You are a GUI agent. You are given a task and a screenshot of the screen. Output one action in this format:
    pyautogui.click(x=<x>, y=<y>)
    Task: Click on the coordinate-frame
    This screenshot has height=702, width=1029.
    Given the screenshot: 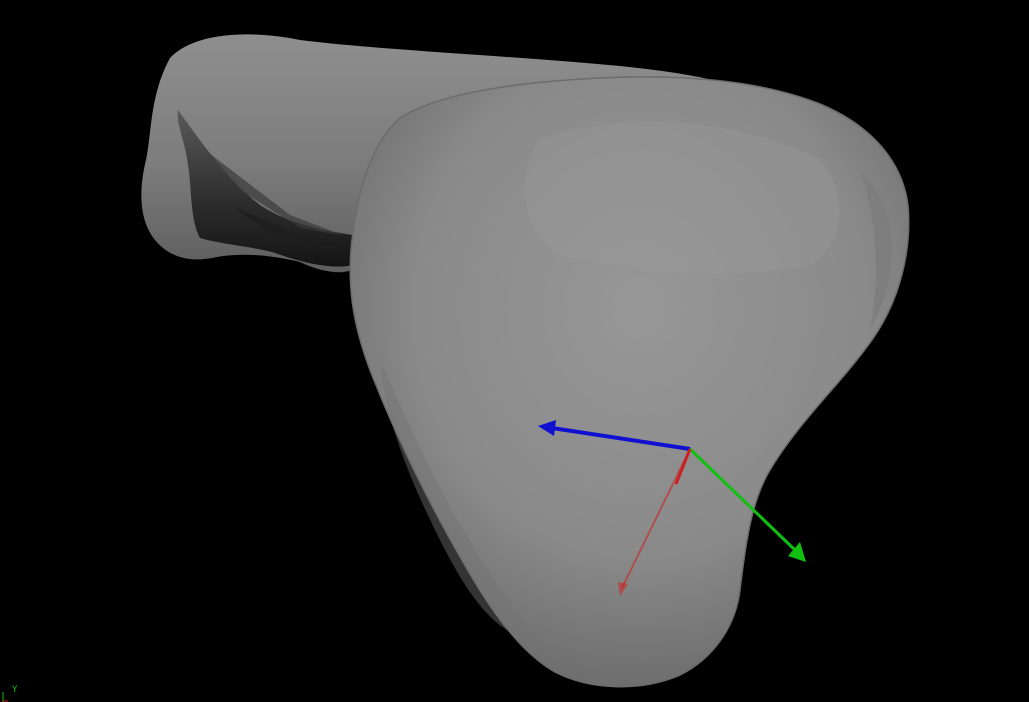 What is the action you would take?
    pyautogui.click(x=672, y=508)
    